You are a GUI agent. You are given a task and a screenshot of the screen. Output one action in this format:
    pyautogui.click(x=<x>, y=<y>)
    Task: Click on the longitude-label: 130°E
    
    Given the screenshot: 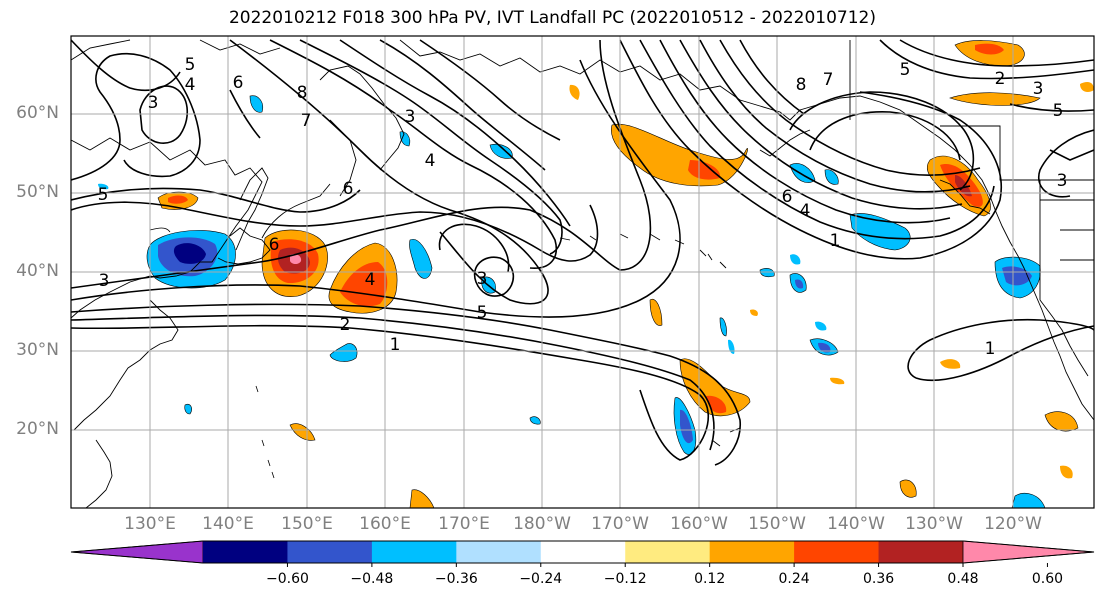 What is the action you would take?
    pyautogui.click(x=150, y=524)
    